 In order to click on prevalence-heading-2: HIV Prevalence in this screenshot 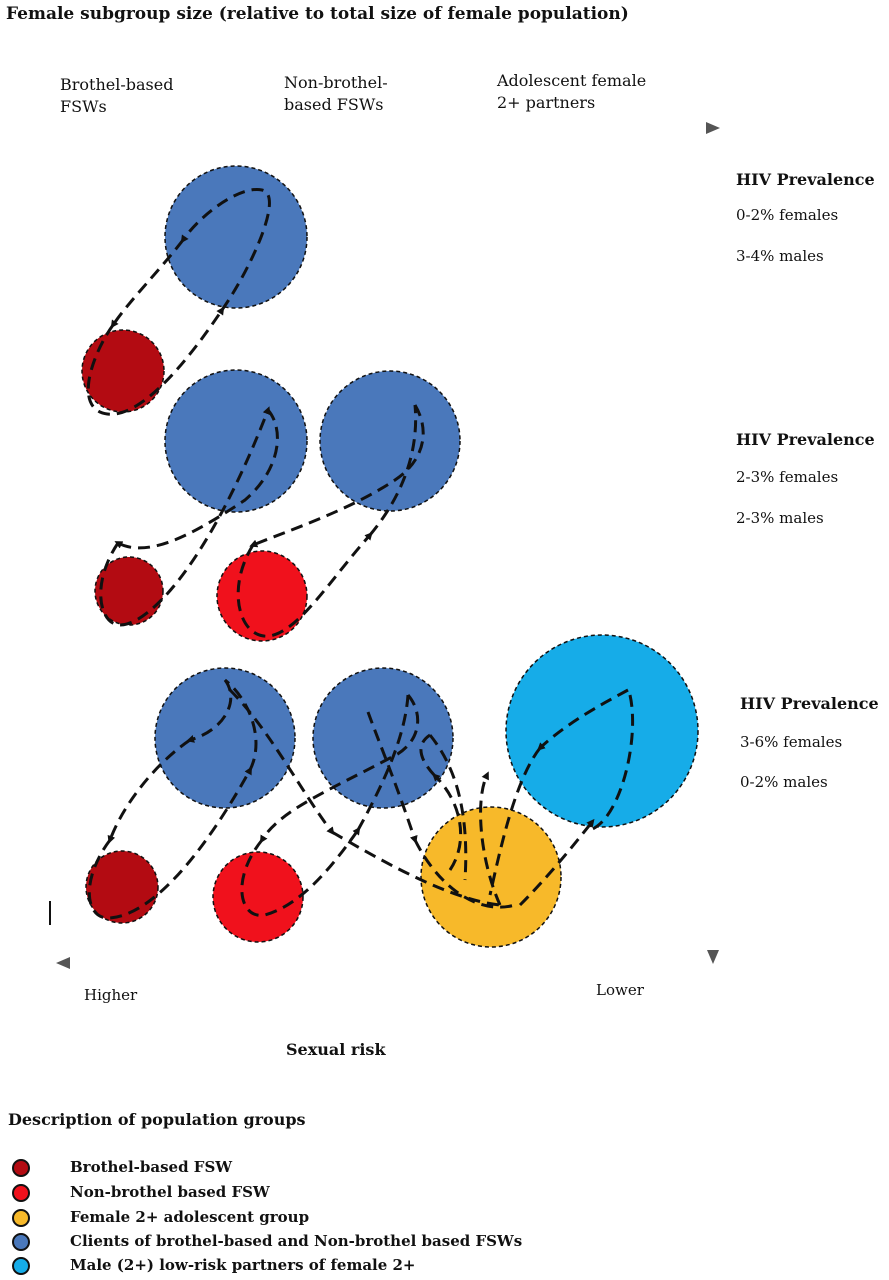, I will do `click(805, 439)`.